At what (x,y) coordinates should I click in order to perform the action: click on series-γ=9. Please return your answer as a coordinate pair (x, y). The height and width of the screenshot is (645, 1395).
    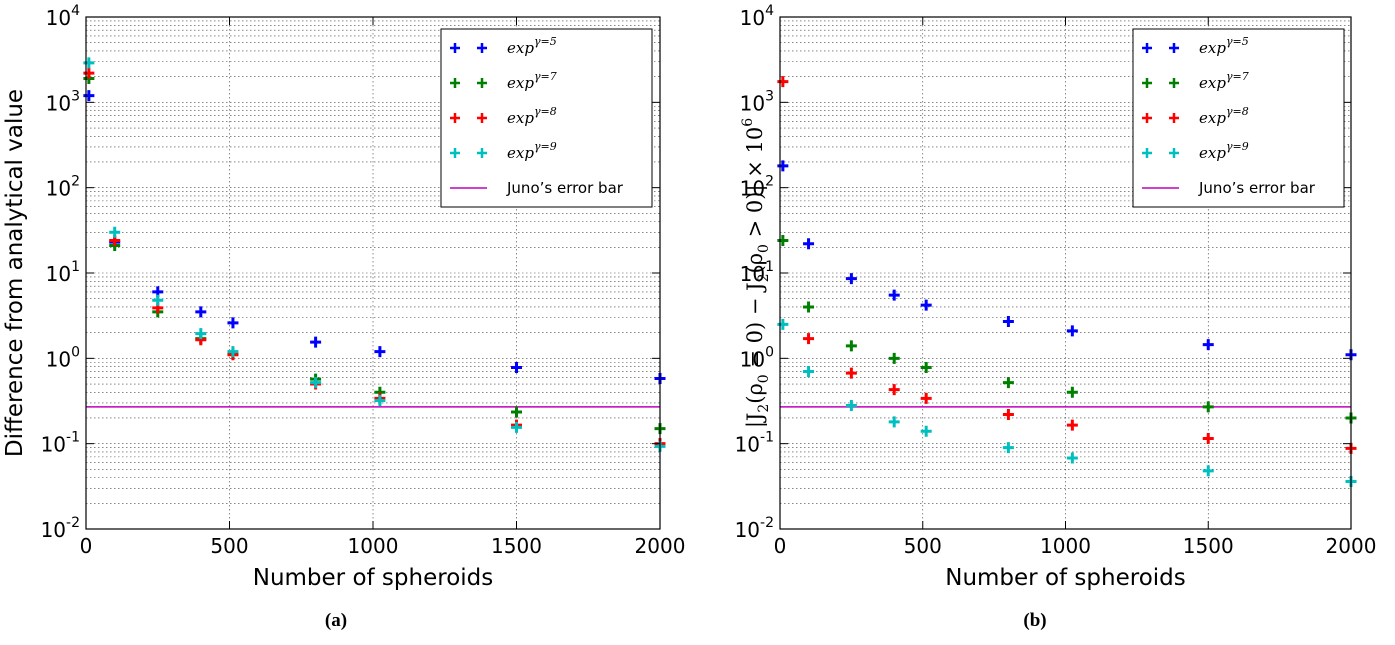
    Looking at the image, I should click on (1067, 403).